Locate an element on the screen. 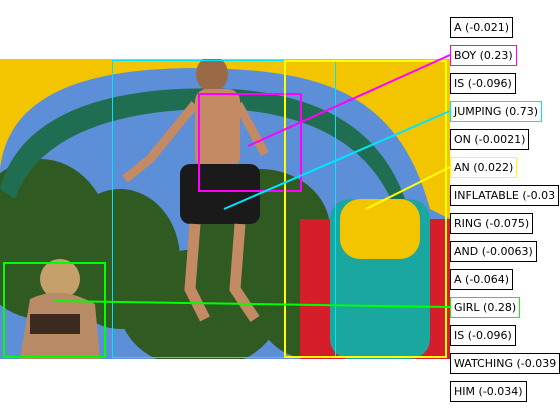 The width and height of the screenshot is (560, 419). token-on: ON (-0.0021) is located at coordinates (490, 139).